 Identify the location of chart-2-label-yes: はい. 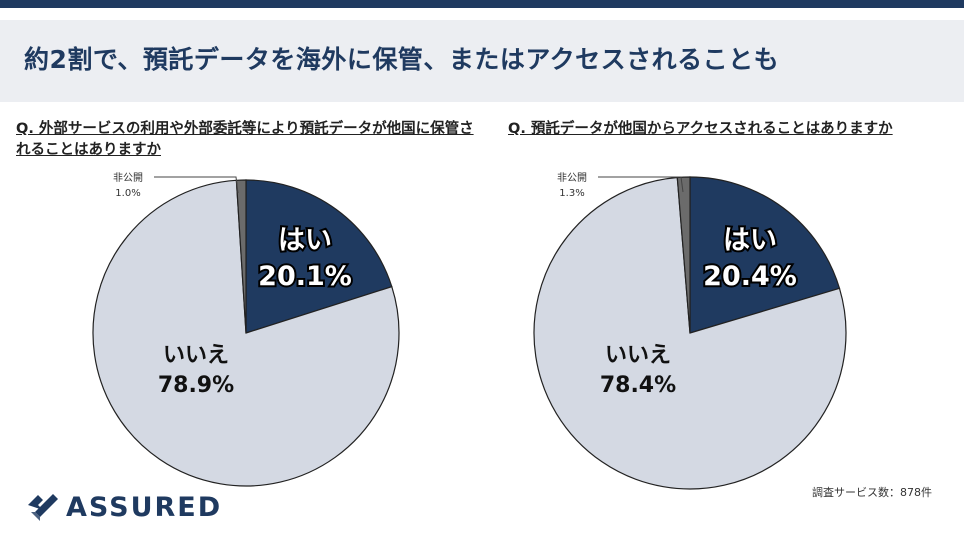
(750, 240).